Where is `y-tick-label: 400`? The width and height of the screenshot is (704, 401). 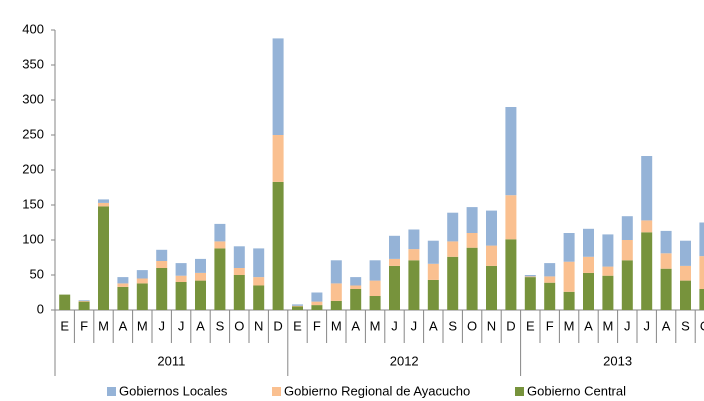 y-tick-label: 400 is located at coordinates (33, 28).